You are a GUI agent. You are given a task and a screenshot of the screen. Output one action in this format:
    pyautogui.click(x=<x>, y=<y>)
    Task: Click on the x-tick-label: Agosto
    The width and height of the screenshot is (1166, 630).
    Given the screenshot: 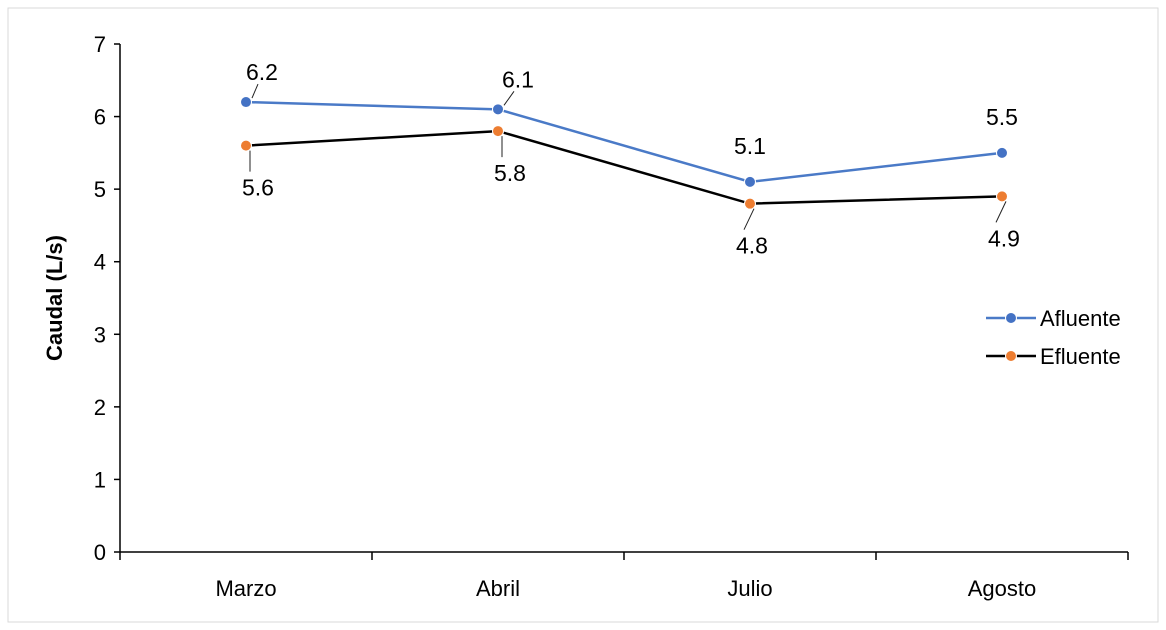 What is the action you would take?
    pyautogui.click(x=1002, y=588)
    